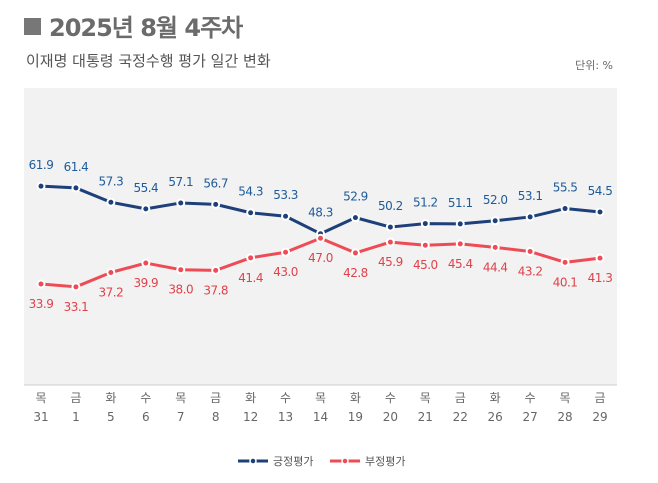  What do you see at coordinates (355, 273) in the screenshot?
I see `data-label: 42.8` at bounding box center [355, 273].